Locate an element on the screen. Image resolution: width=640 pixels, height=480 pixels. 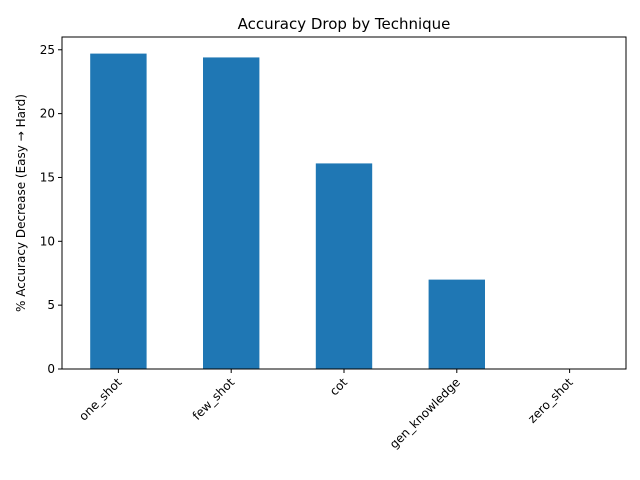
chart-title: Accuracy Drop by Technique is located at coordinates (344, 24).